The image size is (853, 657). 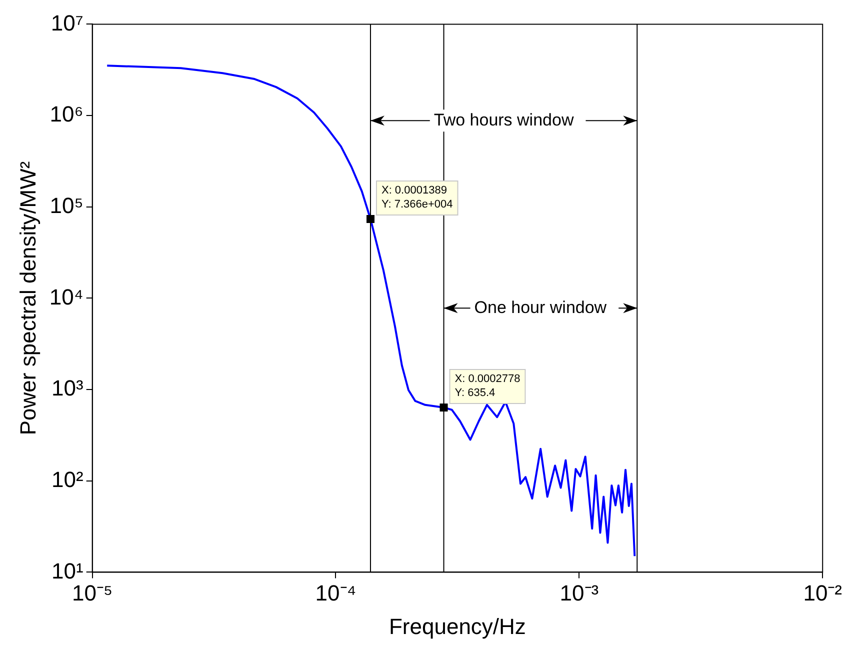 I want to click on annotation: X: 0.0002778 Y: 635.4, so click(x=487, y=386).